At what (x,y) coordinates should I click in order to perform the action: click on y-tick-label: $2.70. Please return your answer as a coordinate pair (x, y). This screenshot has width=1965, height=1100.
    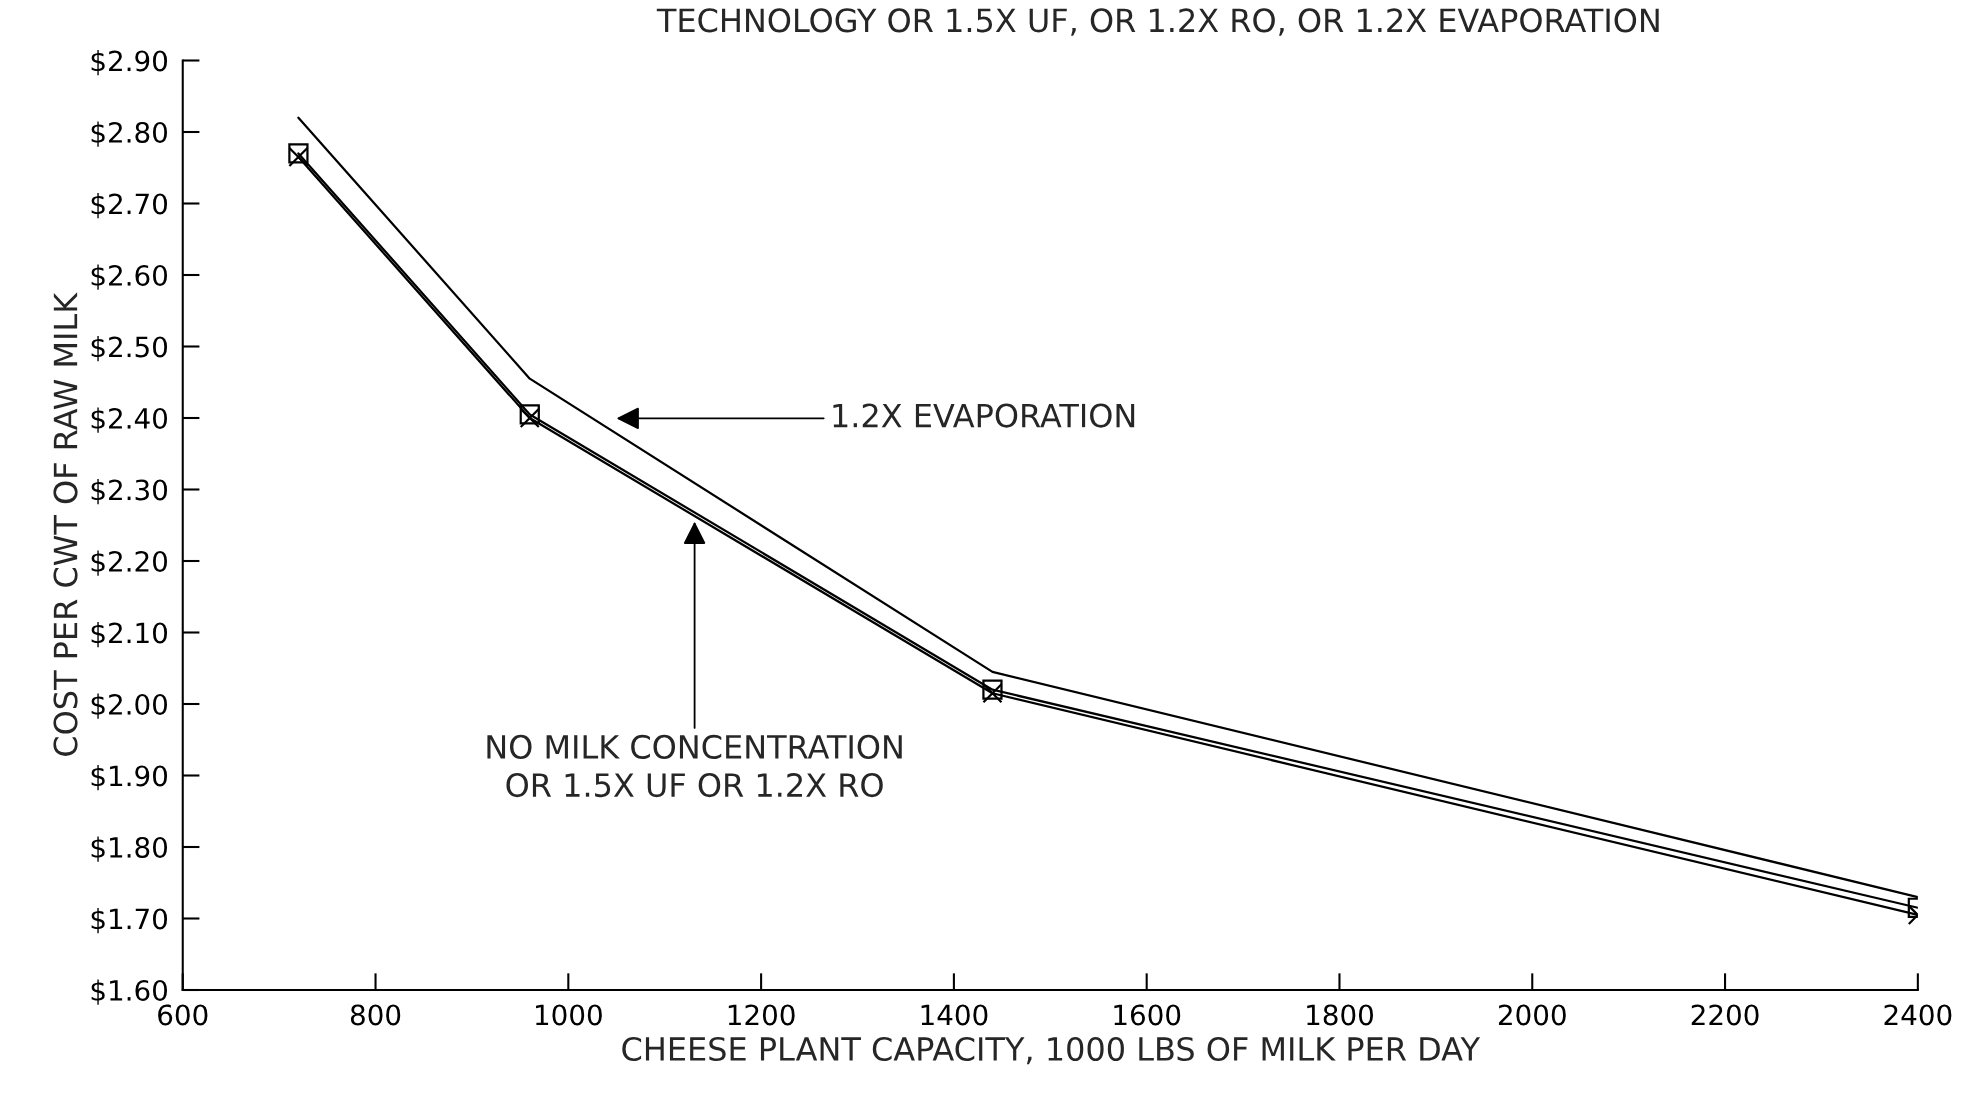
    Looking at the image, I should click on (129, 205).